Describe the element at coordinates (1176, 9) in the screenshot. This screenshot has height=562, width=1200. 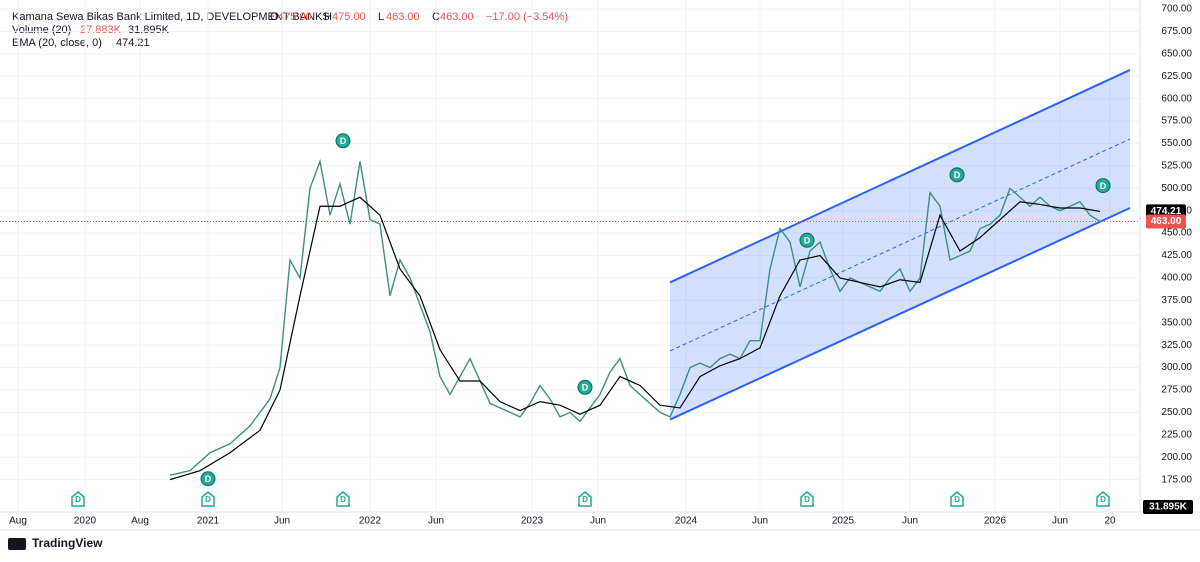
I see `y-tick-label: 700.00` at that location.